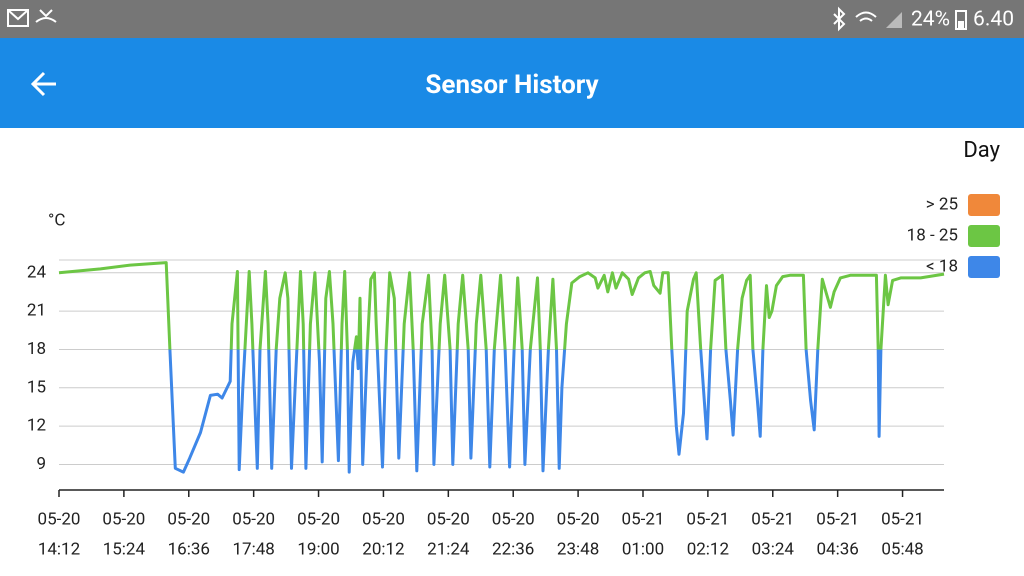 The height and width of the screenshot is (576, 1024). What do you see at coordinates (837, 549) in the screenshot?
I see `x-tick-label: 04:36` at bounding box center [837, 549].